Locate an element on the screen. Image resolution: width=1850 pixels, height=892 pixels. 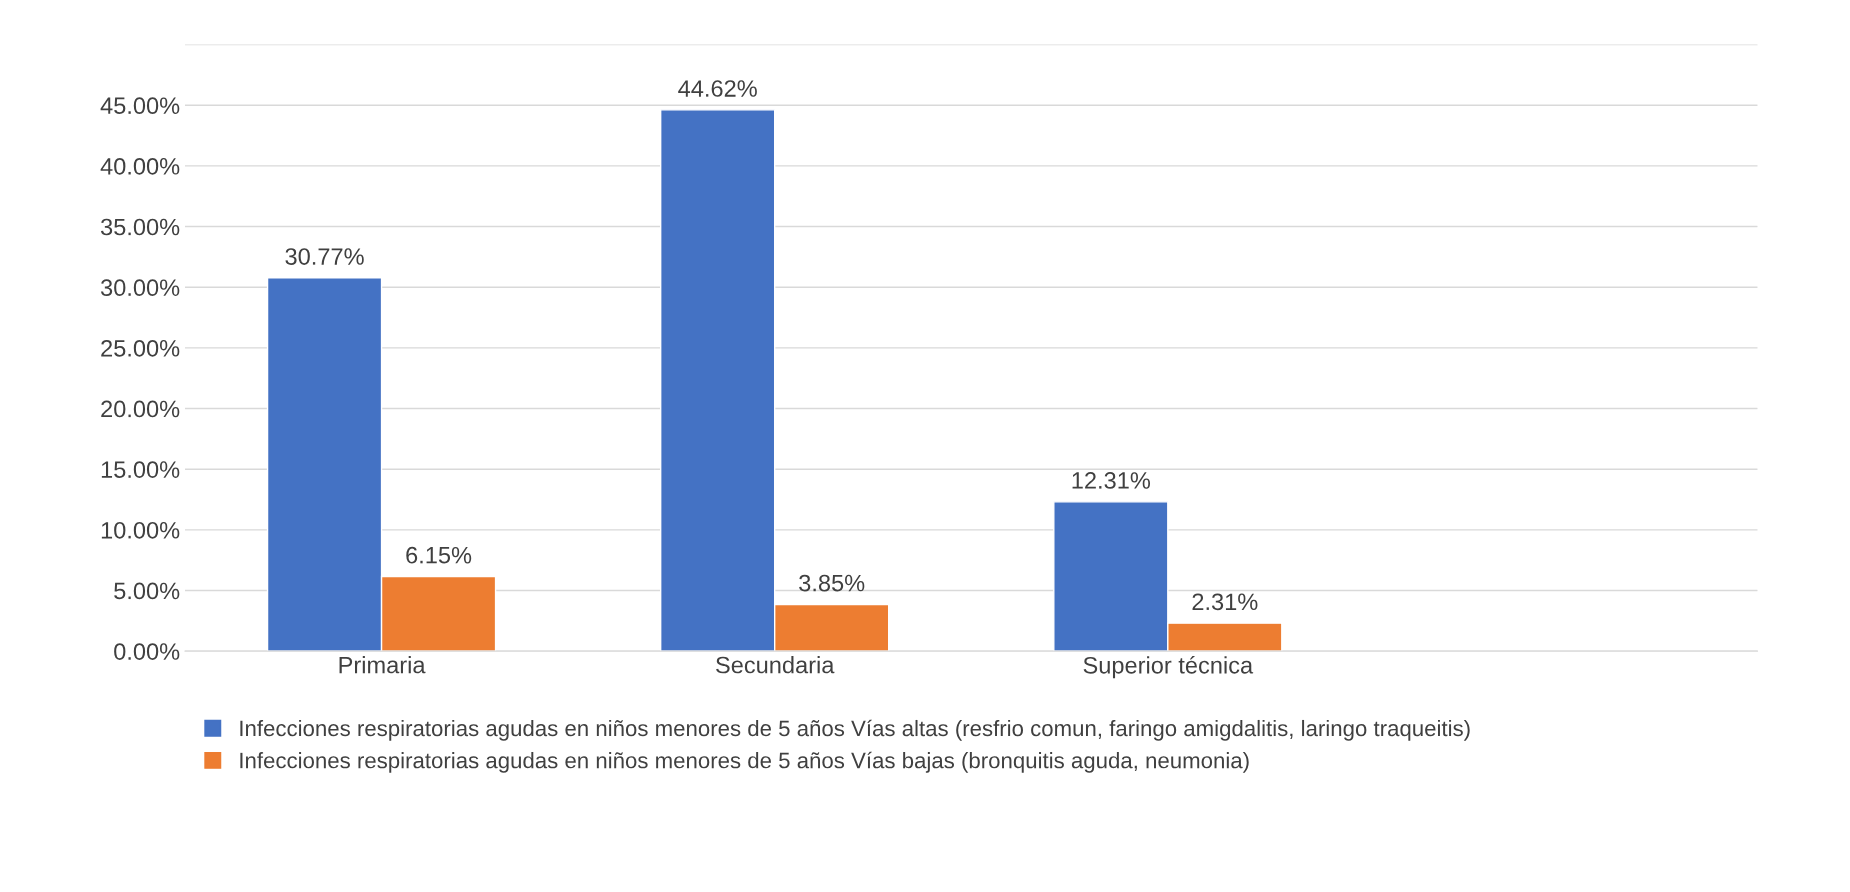
x-tick-label: Secundaria is located at coordinates (775, 665).